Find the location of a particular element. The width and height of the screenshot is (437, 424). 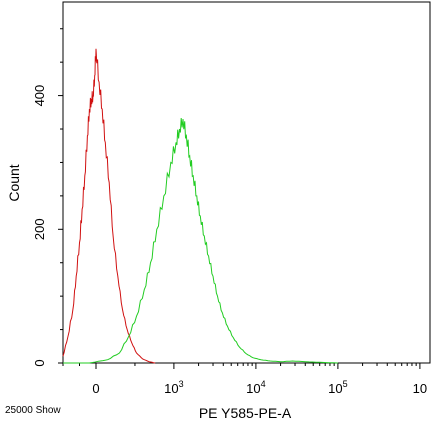

x-tick-label: 10³ is located at coordinates (173, 387).